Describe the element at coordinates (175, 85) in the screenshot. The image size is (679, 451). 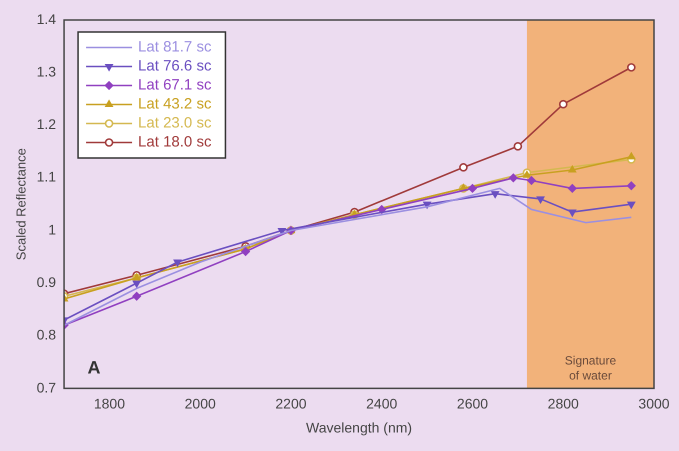
I see `legend-label: Lat 67.1 sc` at that location.